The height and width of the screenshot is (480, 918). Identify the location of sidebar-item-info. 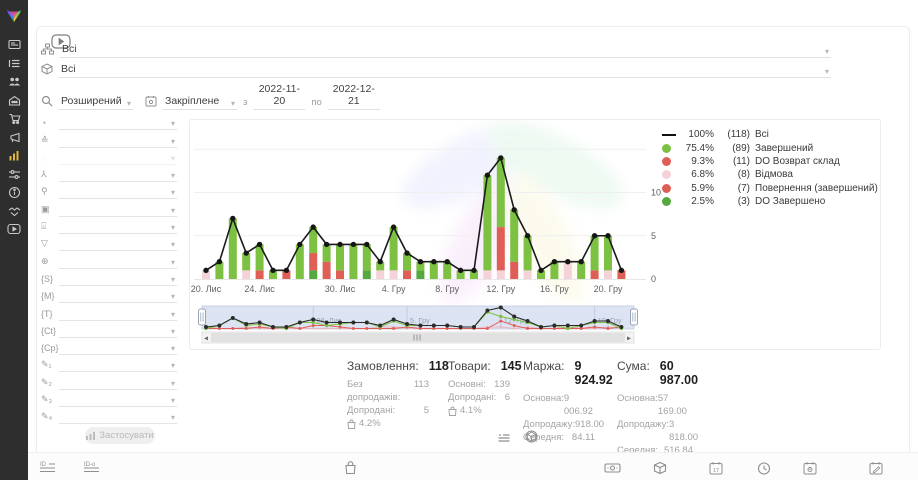
(14, 192).